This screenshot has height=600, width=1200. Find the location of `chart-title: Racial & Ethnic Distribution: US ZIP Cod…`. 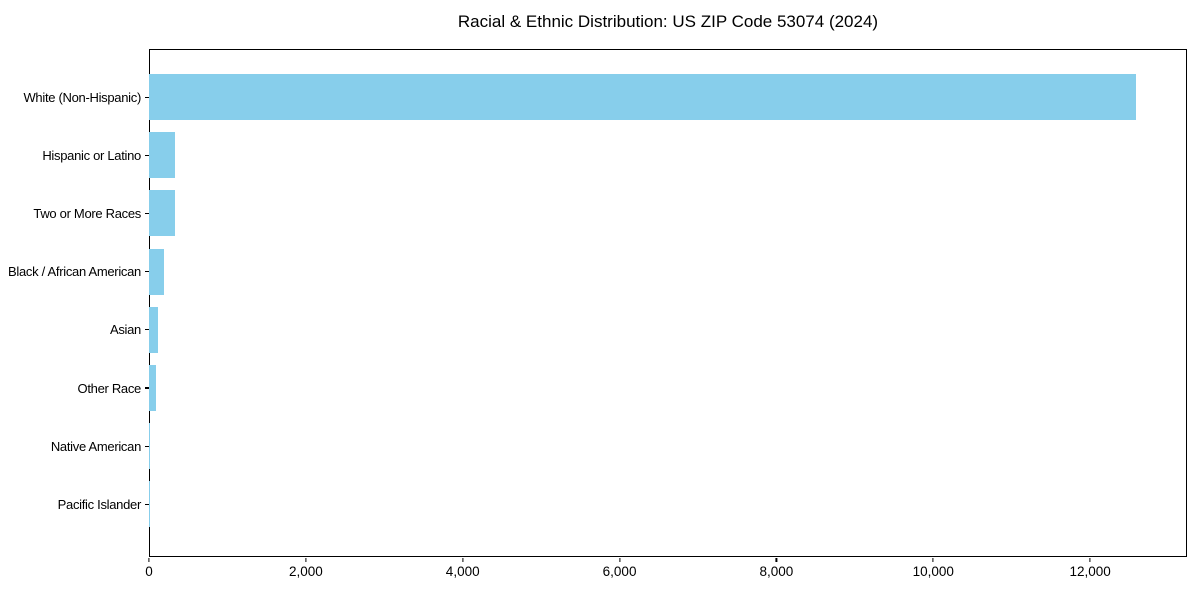

chart-title: Racial & Ethnic Distribution: US ZIP Cod… is located at coordinates (668, 21).